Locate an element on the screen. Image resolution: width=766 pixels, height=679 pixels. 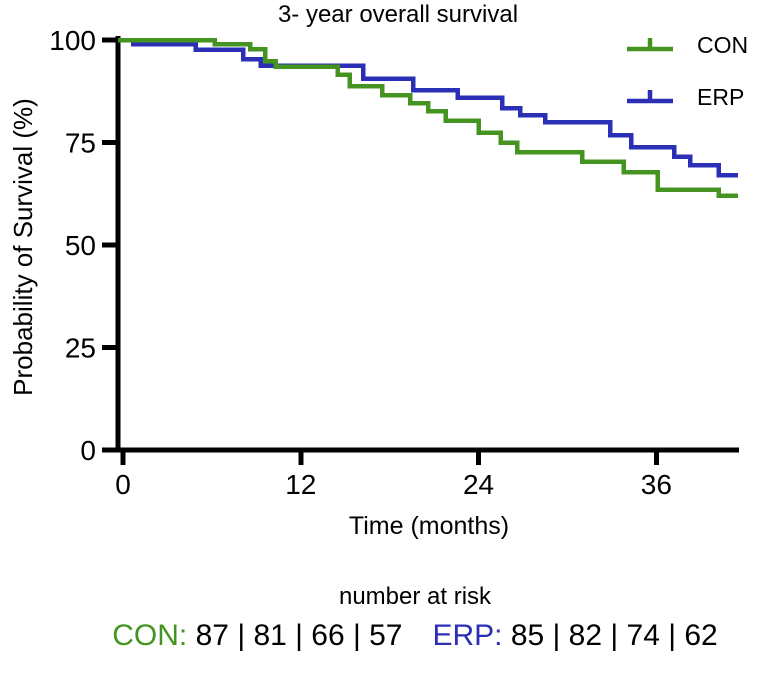
x-tick-label: 12 is located at coordinates (300, 484).